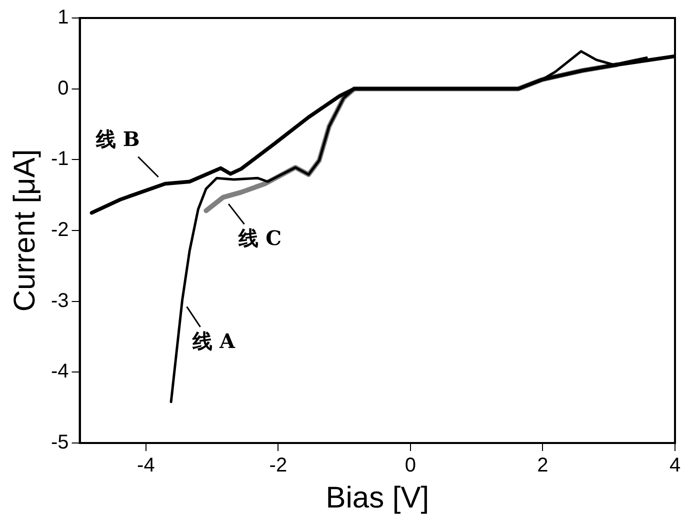 The width and height of the screenshot is (691, 519). What do you see at coordinates (63, 17) in the screenshot?
I see `y-tick-label: 1` at bounding box center [63, 17].